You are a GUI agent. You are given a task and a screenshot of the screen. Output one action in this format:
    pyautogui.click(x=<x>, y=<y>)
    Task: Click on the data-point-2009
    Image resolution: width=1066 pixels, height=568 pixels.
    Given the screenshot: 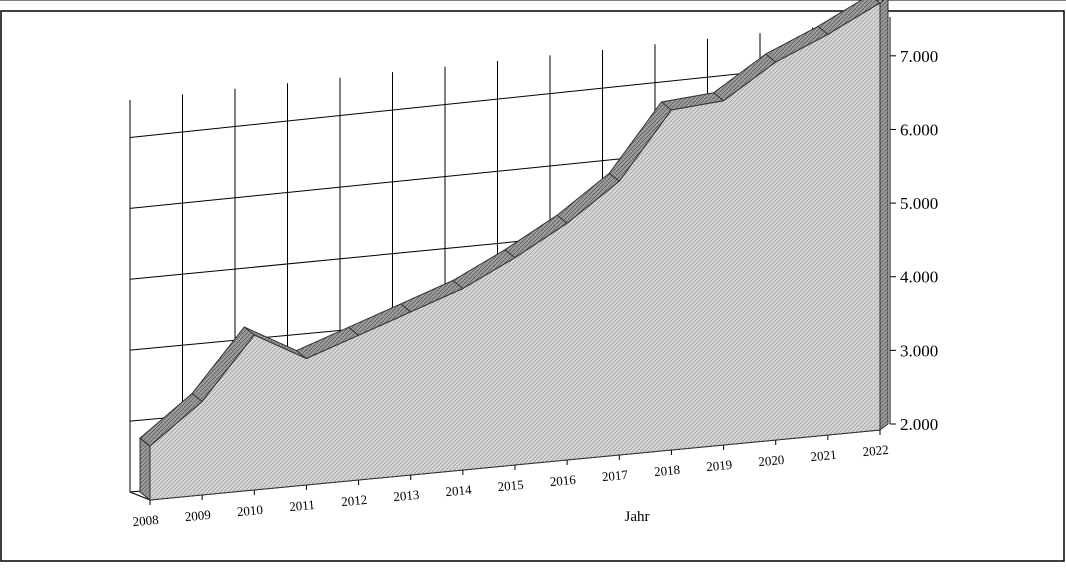 What is the action you would take?
    pyautogui.click(x=197, y=397)
    